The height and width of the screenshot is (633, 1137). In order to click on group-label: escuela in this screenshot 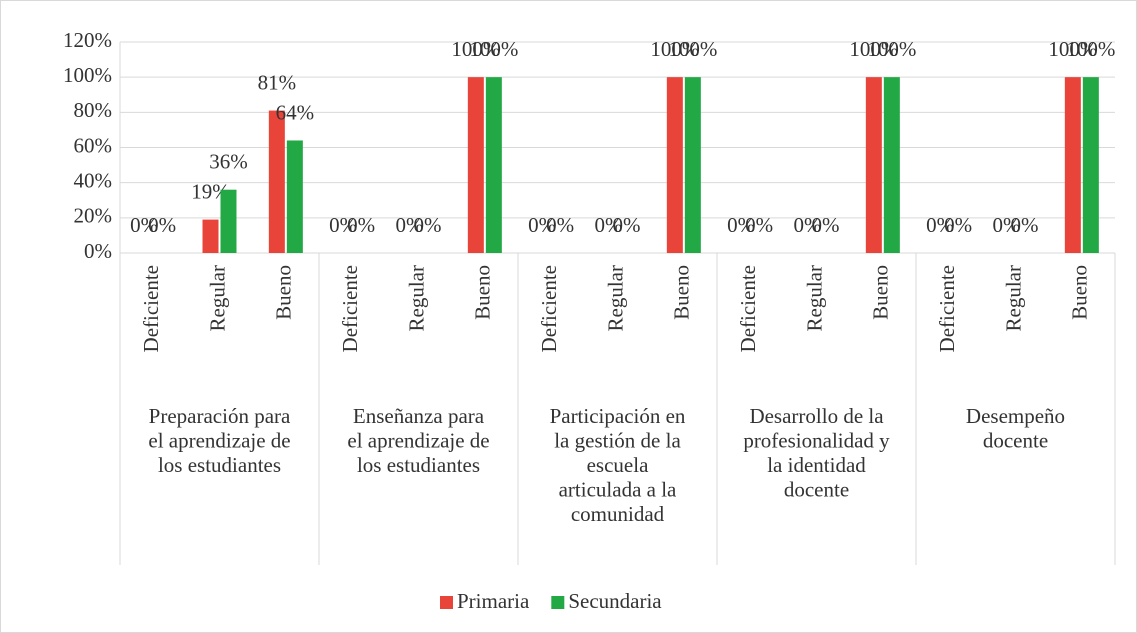, I will do `click(618, 465)`.